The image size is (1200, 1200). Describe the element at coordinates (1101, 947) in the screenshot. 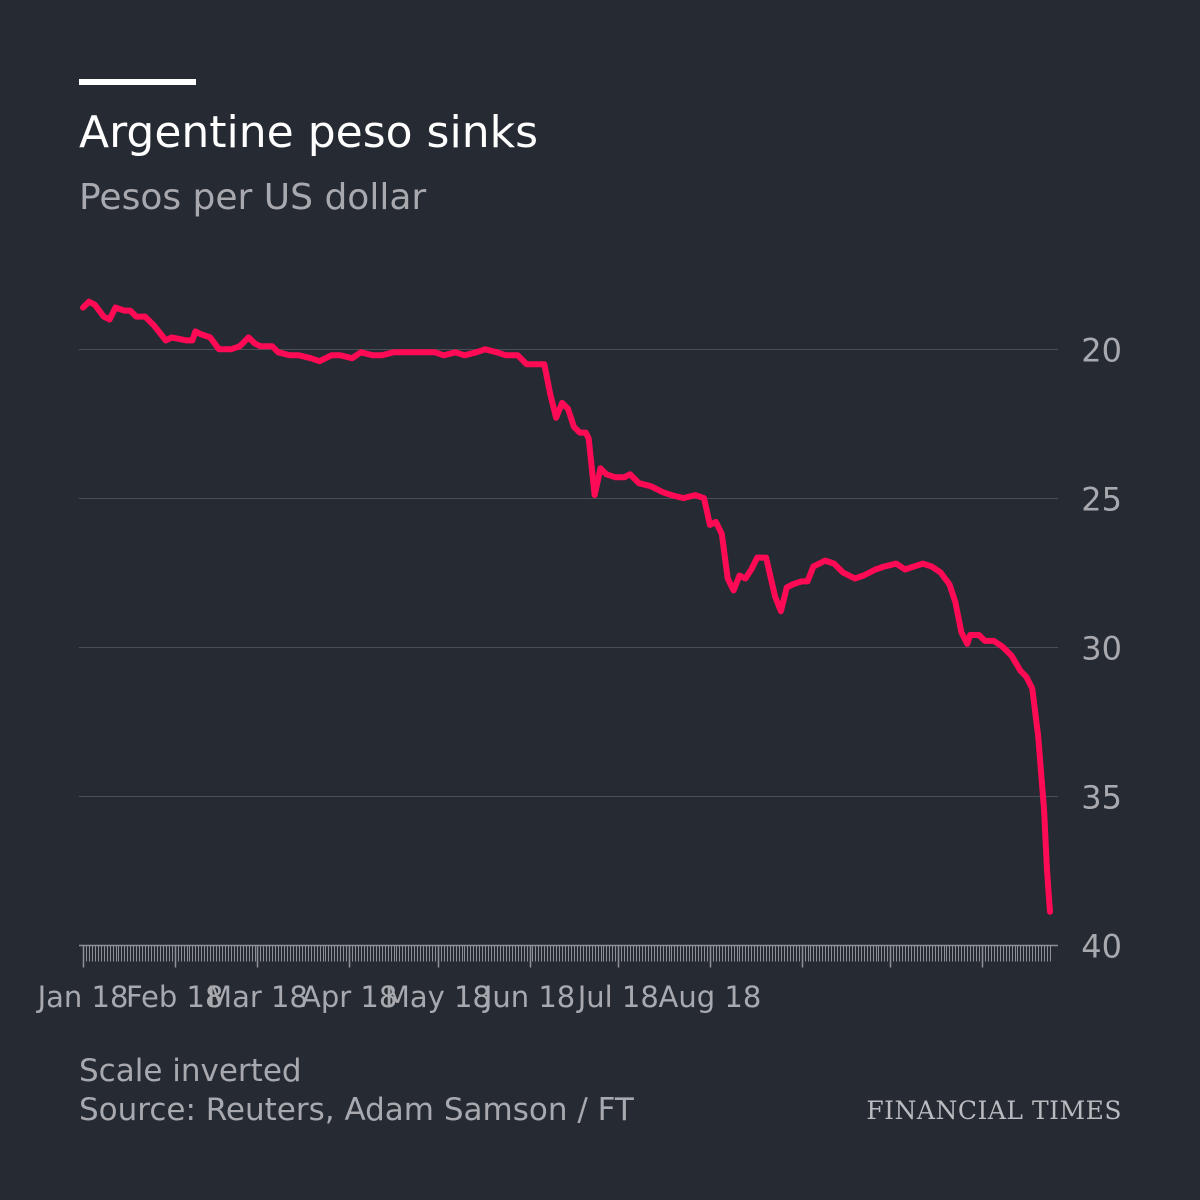

I see `y-tick-label: 40` at that location.